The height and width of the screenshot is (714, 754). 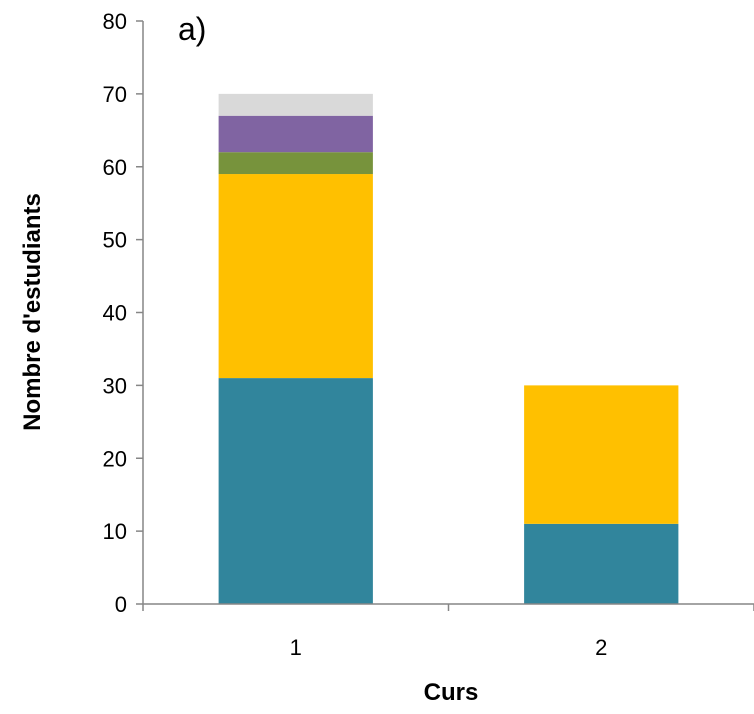 I want to click on bar-segment-cat1-series5, so click(x=295, y=104).